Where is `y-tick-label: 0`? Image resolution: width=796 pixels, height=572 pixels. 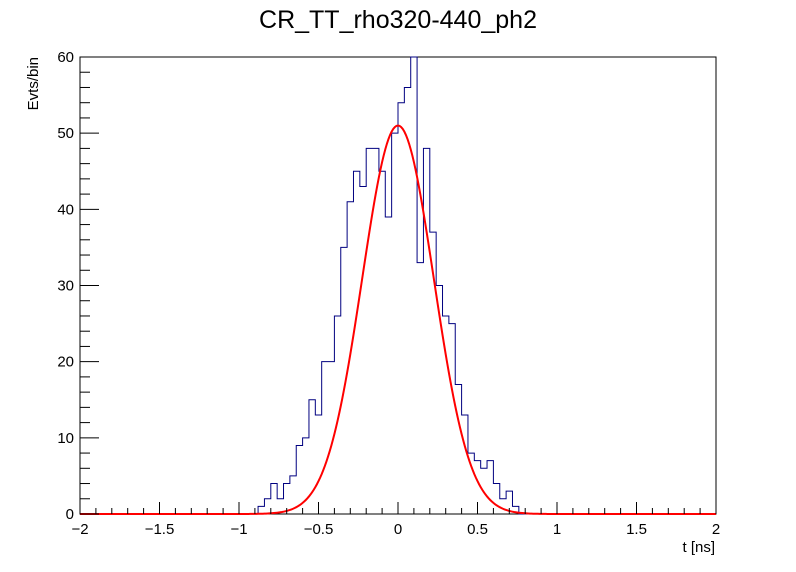 y-tick-label: 0 is located at coordinates (70, 514).